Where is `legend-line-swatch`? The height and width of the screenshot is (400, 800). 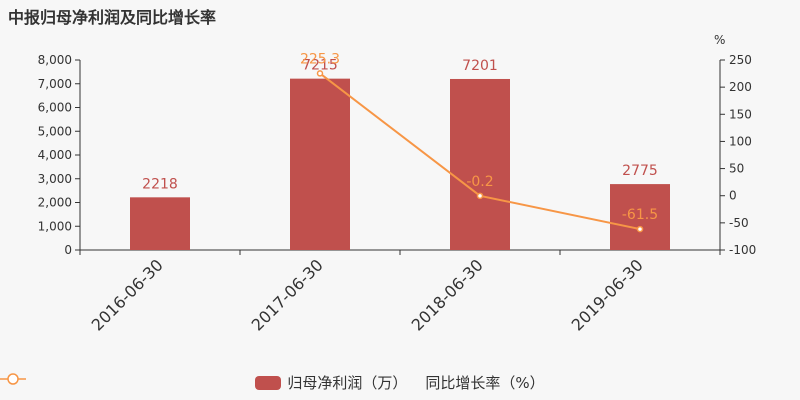
legend-line-swatch is located at coordinates (13, 379).